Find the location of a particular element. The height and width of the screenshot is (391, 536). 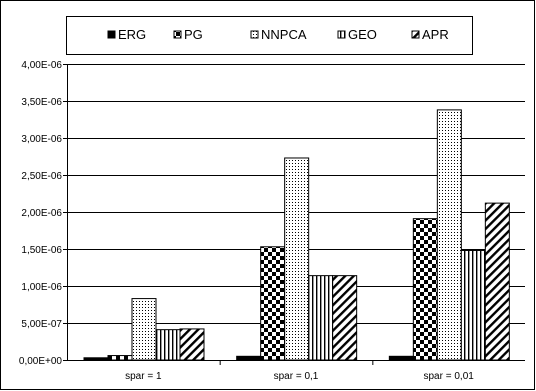

legend-swatch-nnpca is located at coordinates (254, 34).